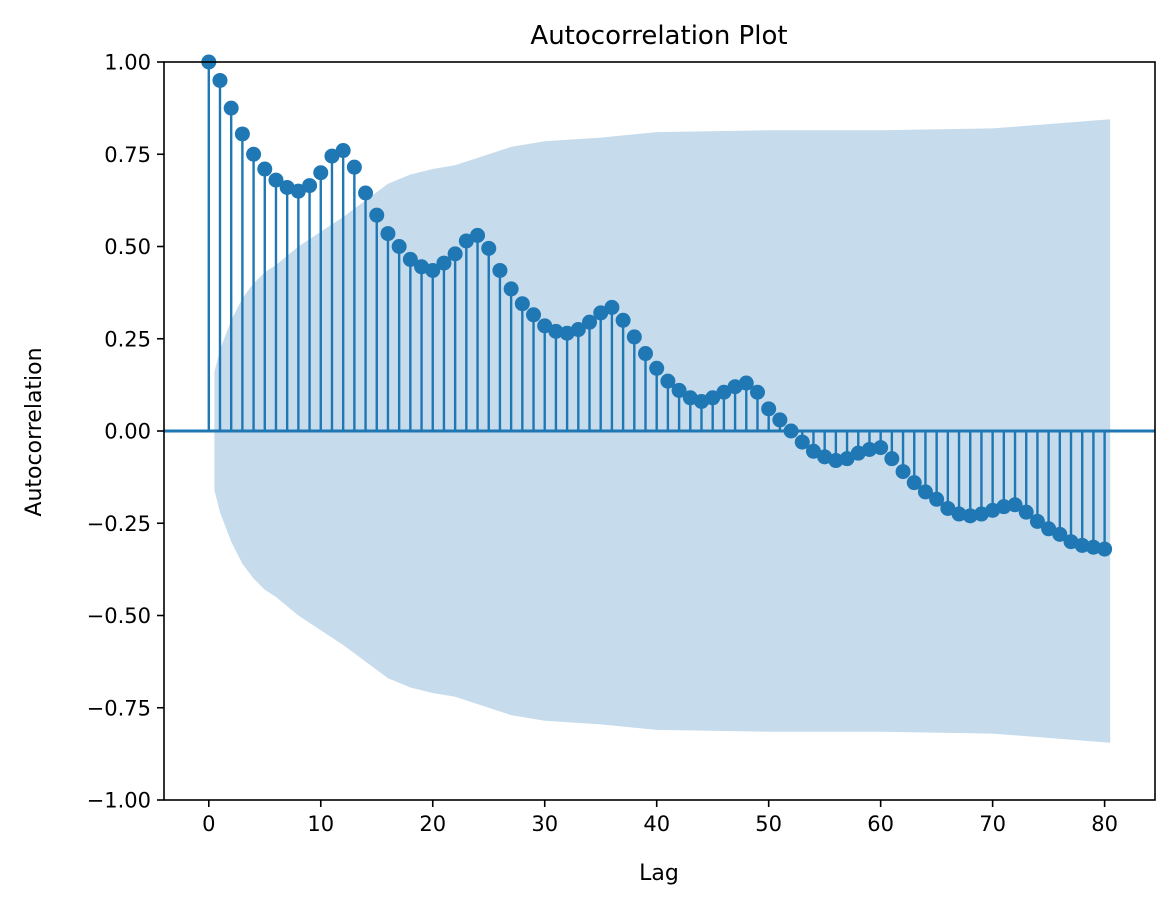 Image resolution: width=1175 pixels, height=912 pixels. Describe the element at coordinates (127, 155) in the screenshot. I see `y-tick-label: 0.75` at that location.